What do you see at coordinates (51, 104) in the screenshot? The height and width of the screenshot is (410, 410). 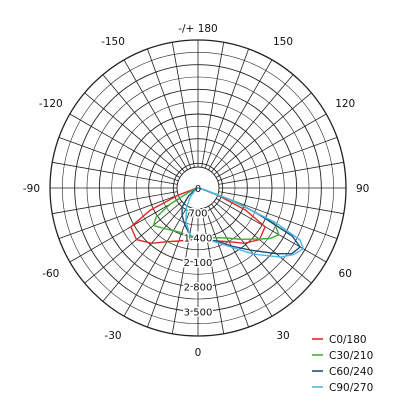 I see `angle-label: -120` at bounding box center [51, 104].